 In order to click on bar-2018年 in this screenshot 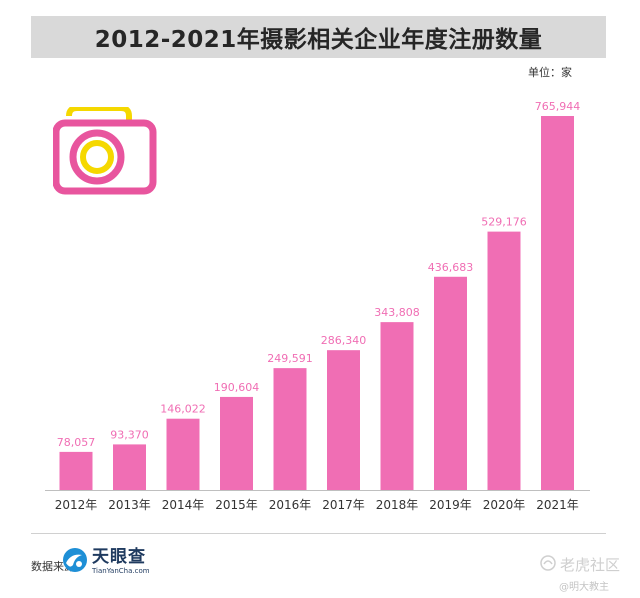, I will do `click(397, 406)`.